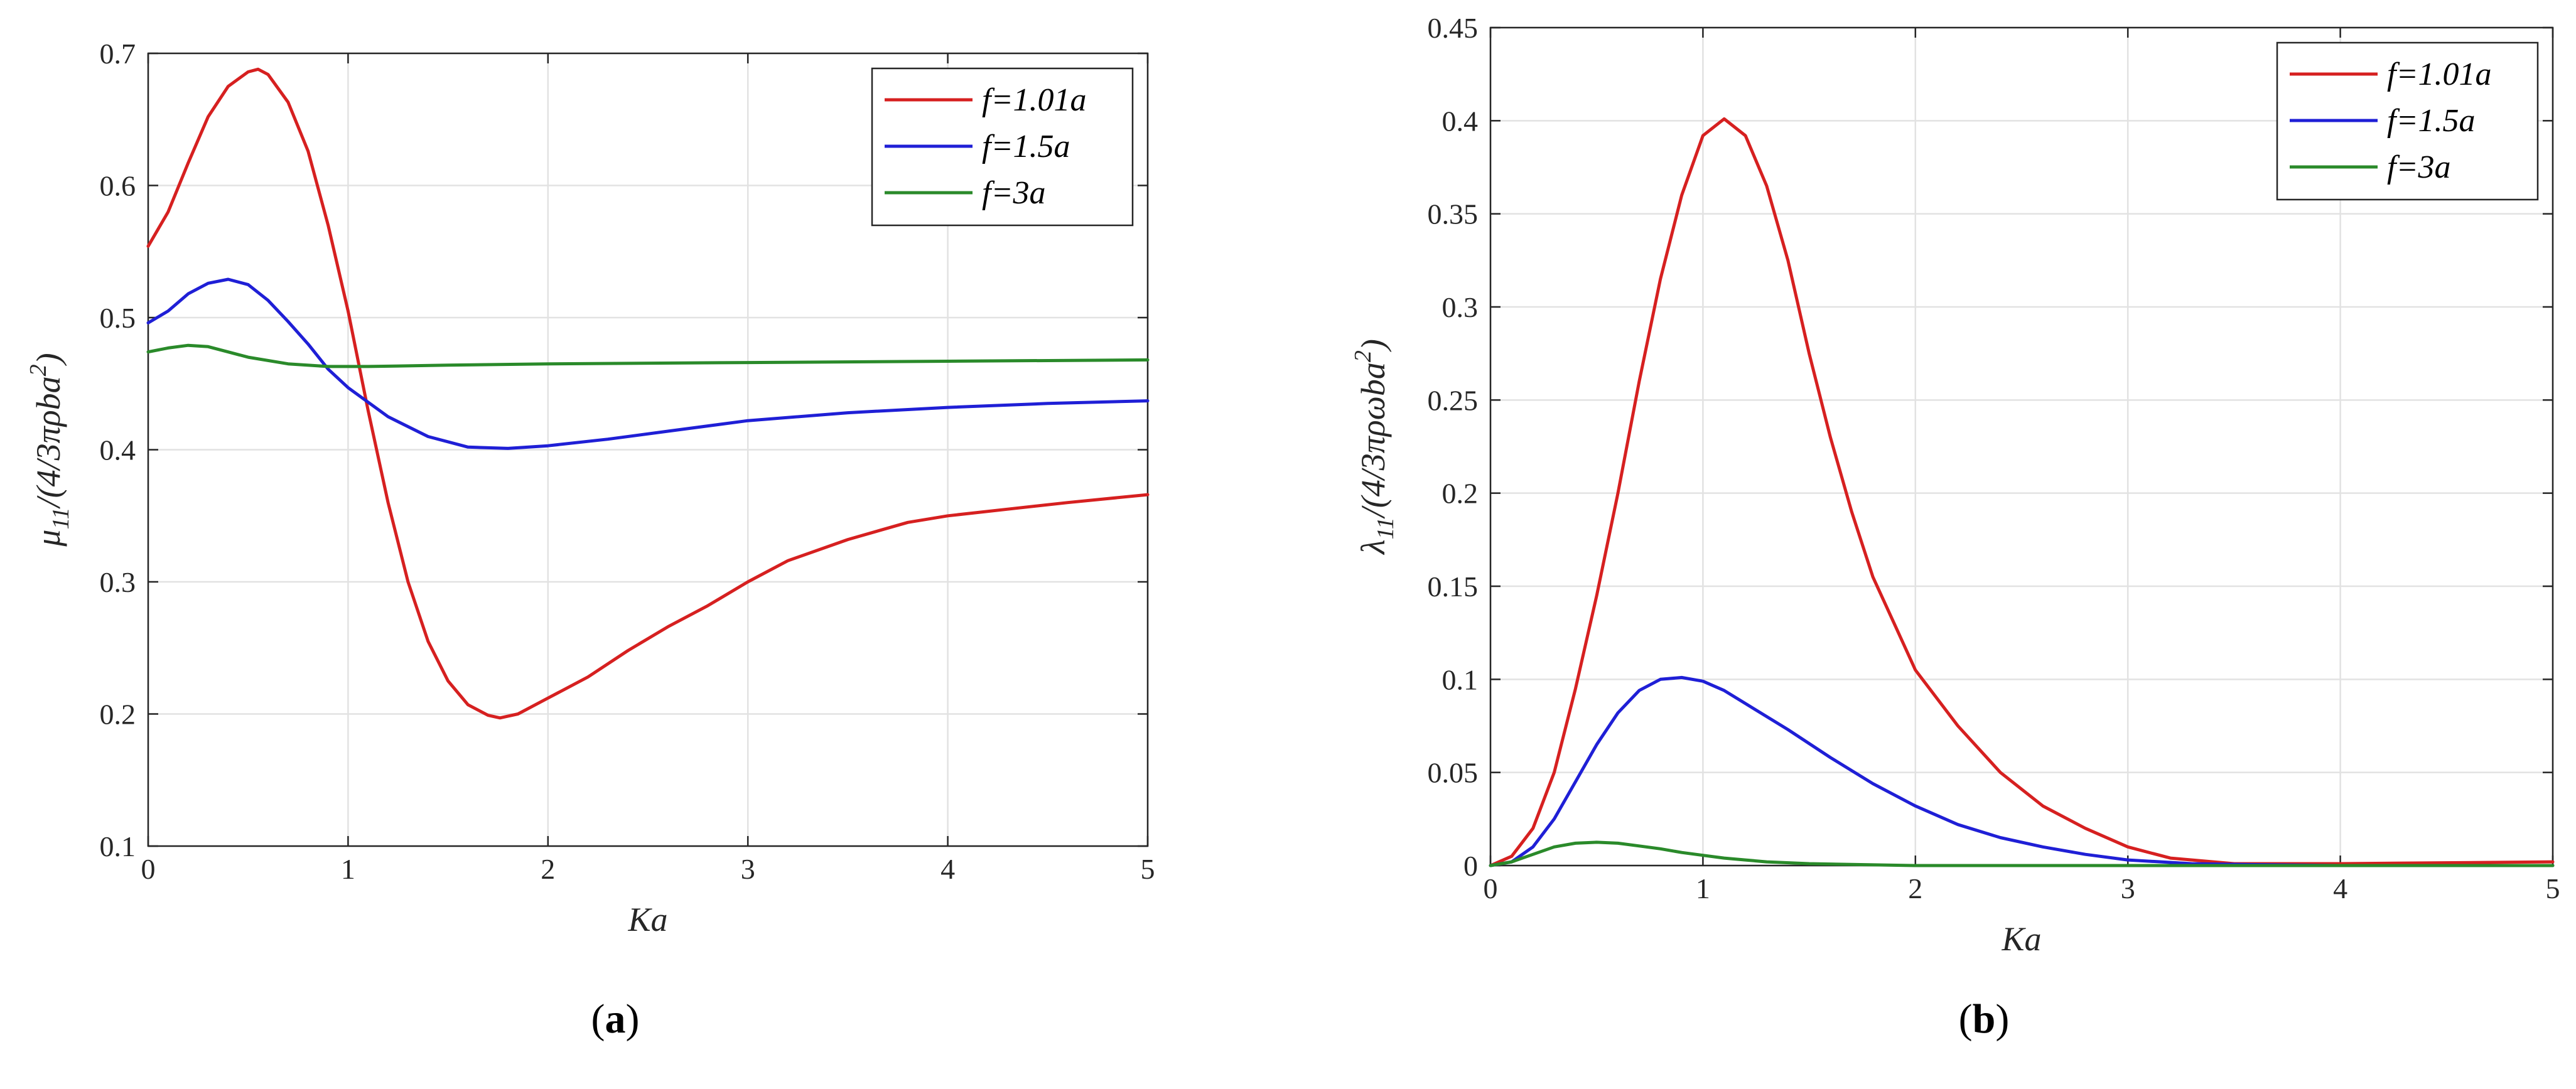 The image size is (2576, 1089). Describe the element at coordinates (1454, 400) in the screenshot. I see `y-tick-label: 0.25` at that location.